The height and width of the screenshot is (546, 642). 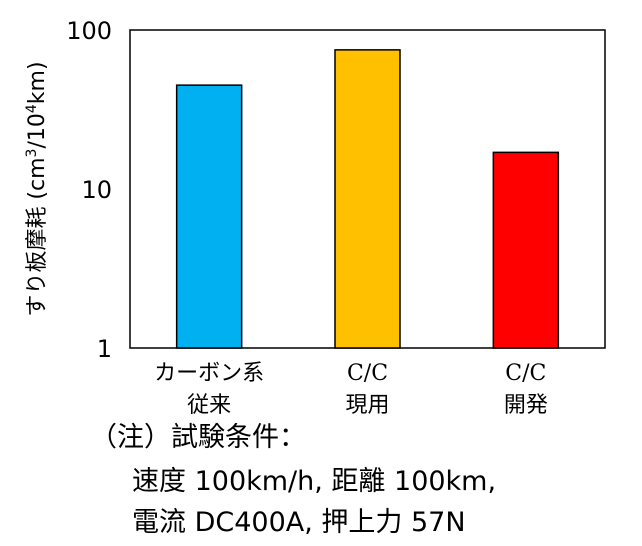 What do you see at coordinates (37, 82) in the screenshot?
I see `y-axis-title-end: km)` at bounding box center [37, 82].